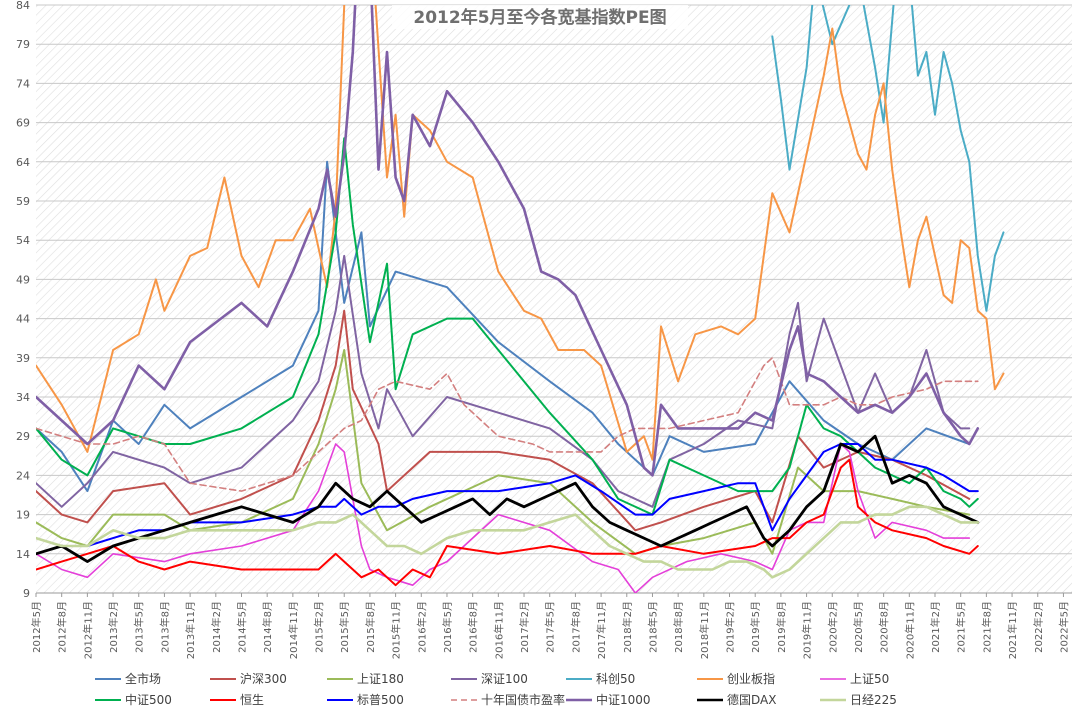 The image size is (1080, 719). Describe the element at coordinates (751, 699) in the screenshot. I see `legend-label-12: 德国DAX` at that location.